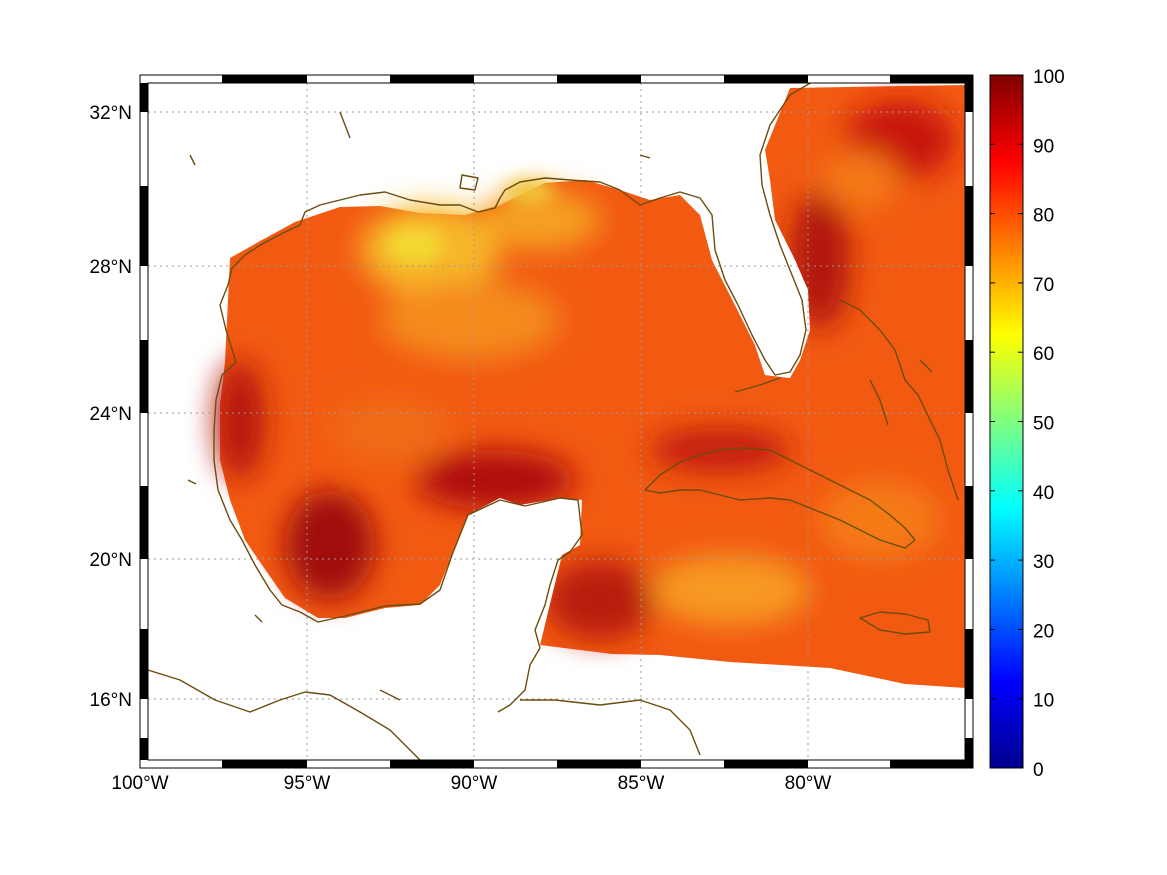 The width and height of the screenshot is (1167, 875). Describe the element at coordinates (111, 560) in the screenshot. I see `lat-tick-label: 20°N` at that location.